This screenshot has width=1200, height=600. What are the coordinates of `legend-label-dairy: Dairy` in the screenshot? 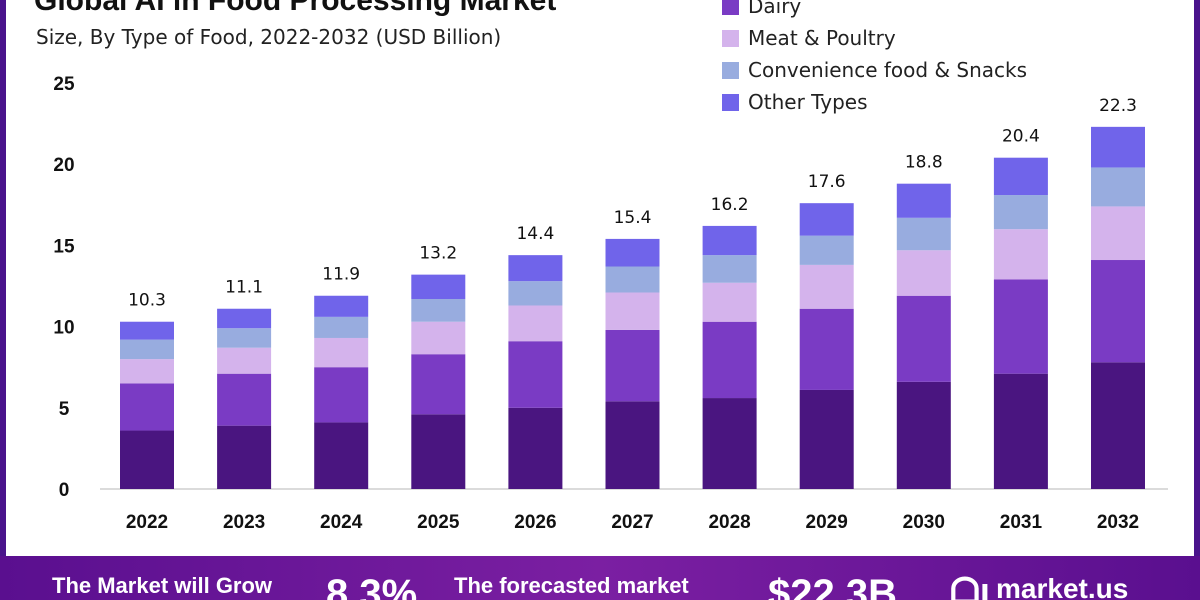 It's located at (775, 9).